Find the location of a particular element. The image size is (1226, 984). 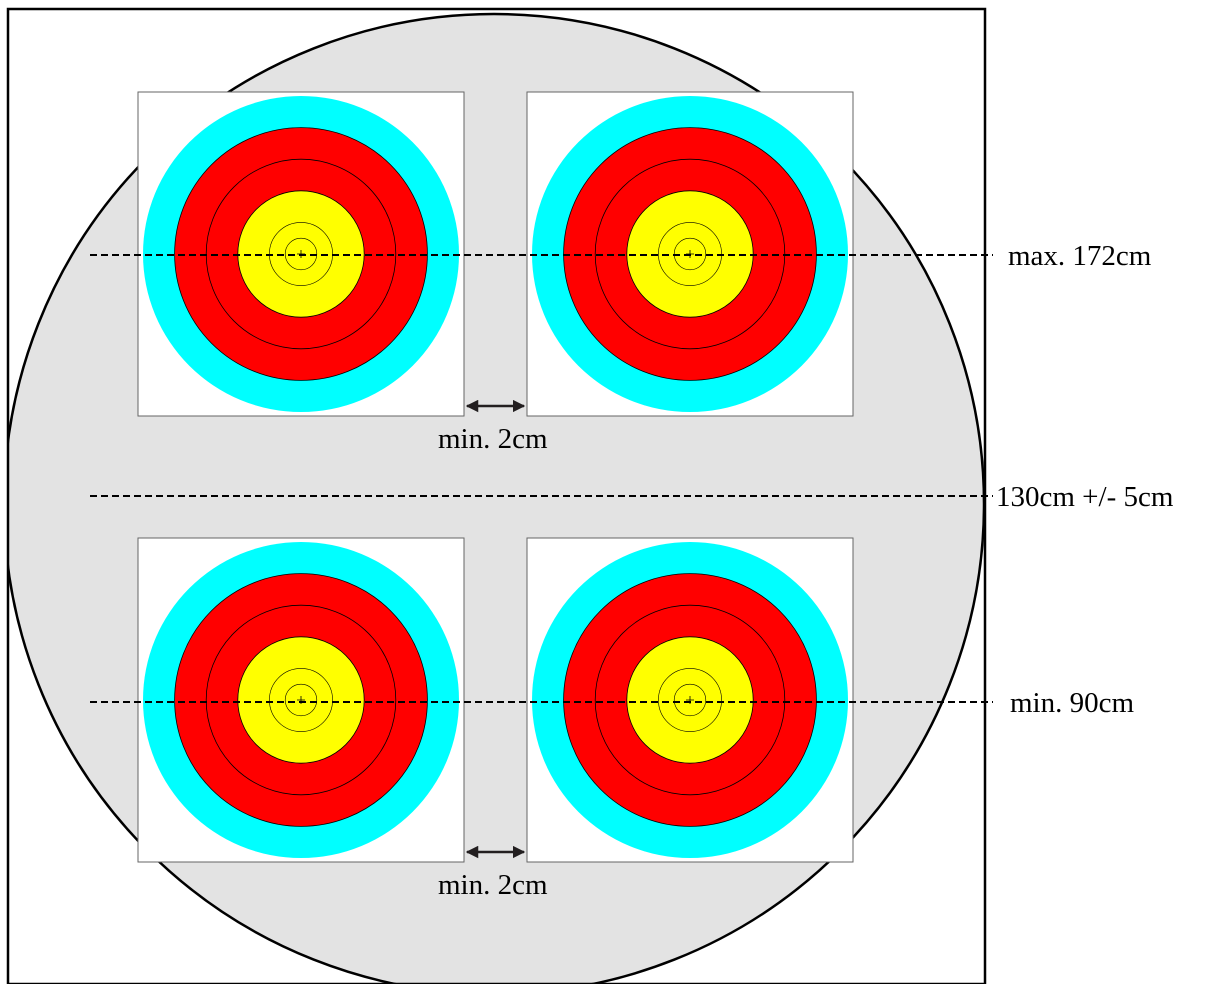

target-face-bottom-left is located at coordinates (301, 700).